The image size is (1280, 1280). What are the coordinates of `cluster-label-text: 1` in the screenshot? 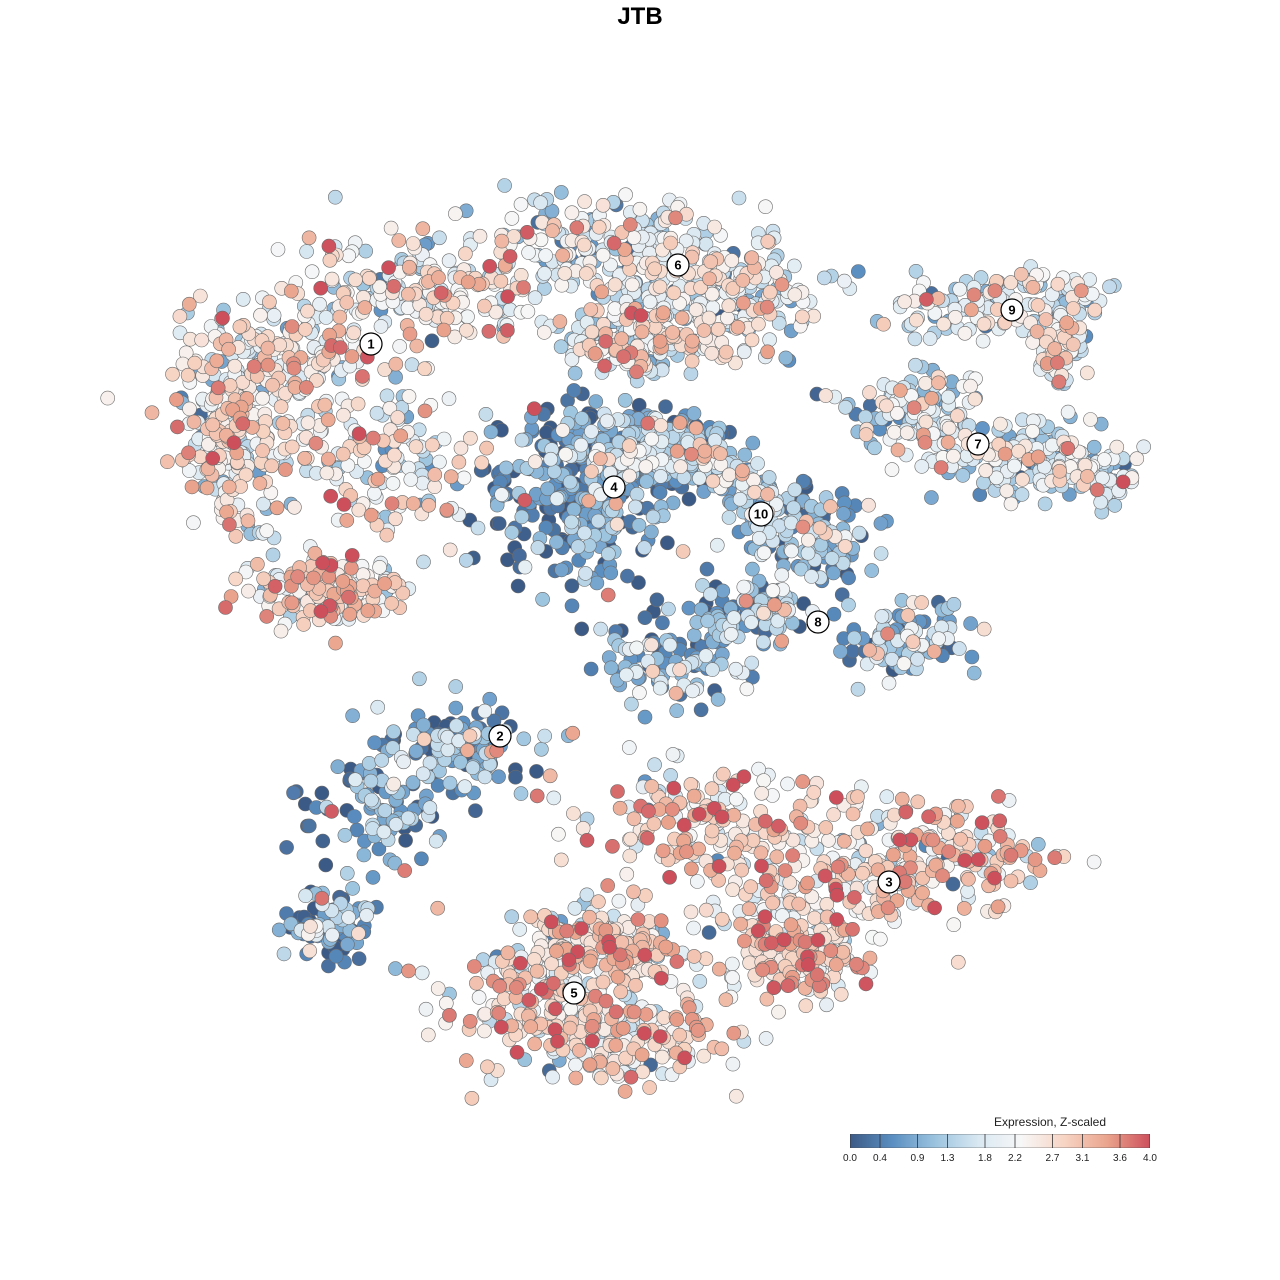 It's located at (370, 344).